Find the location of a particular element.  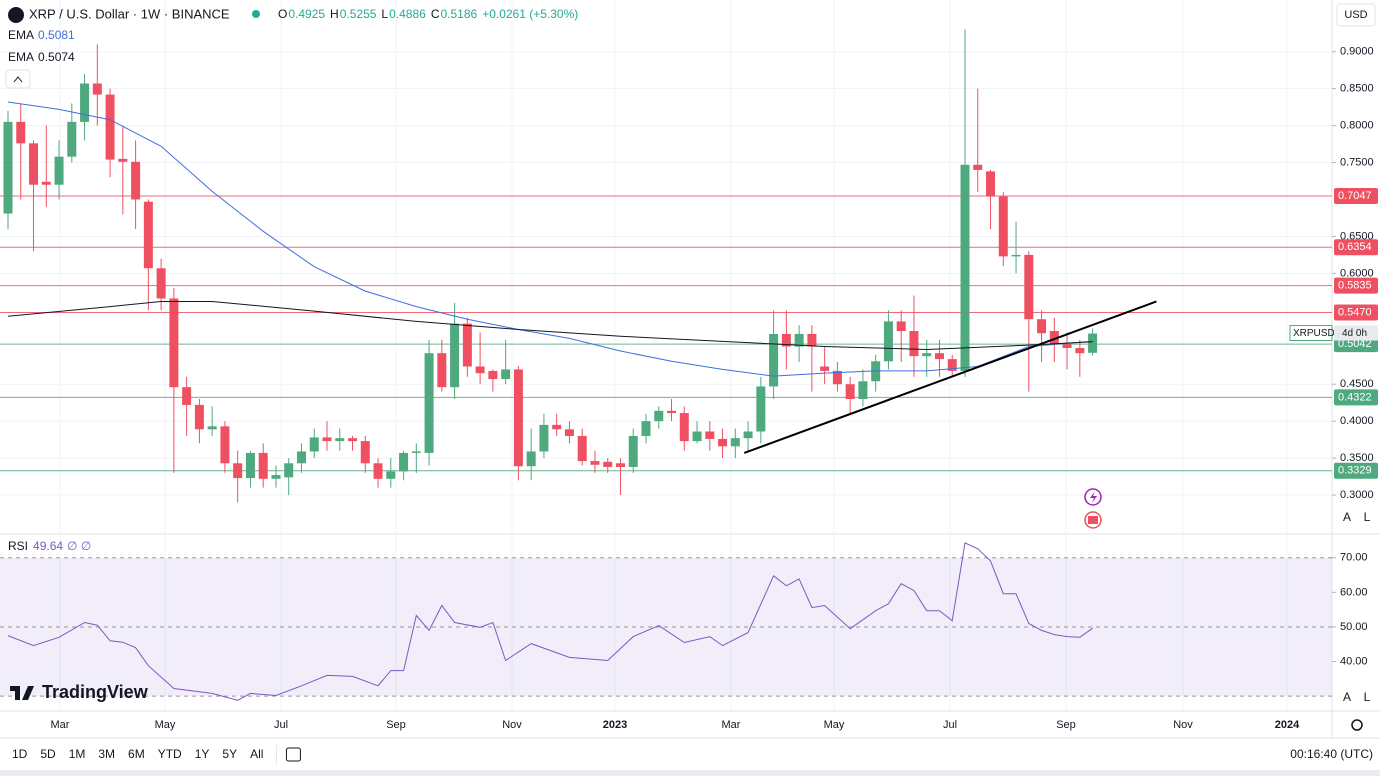

level-tag-label: 0.5470 is located at coordinates (1355, 312).